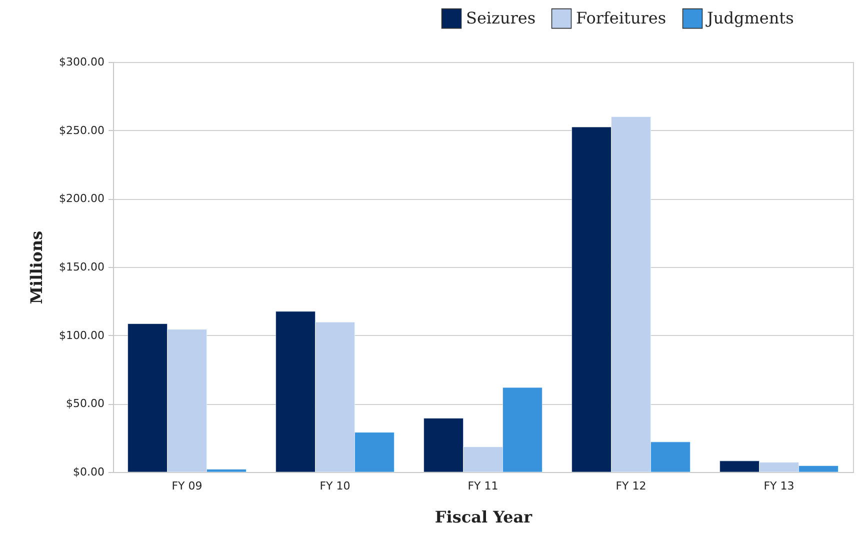 The image size is (860, 533). Describe the element at coordinates (335, 486) in the screenshot. I see `x-tick-label: FY 10` at that location.